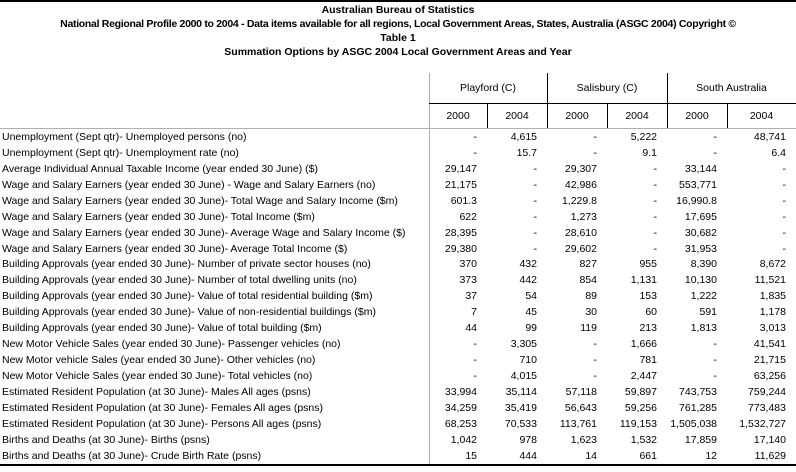 The height and width of the screenshot is (472, 796). What do you see at coordinates (588, 280) in the screenshot?
I see `data-cell: 854` at bounding box center [588, 280].